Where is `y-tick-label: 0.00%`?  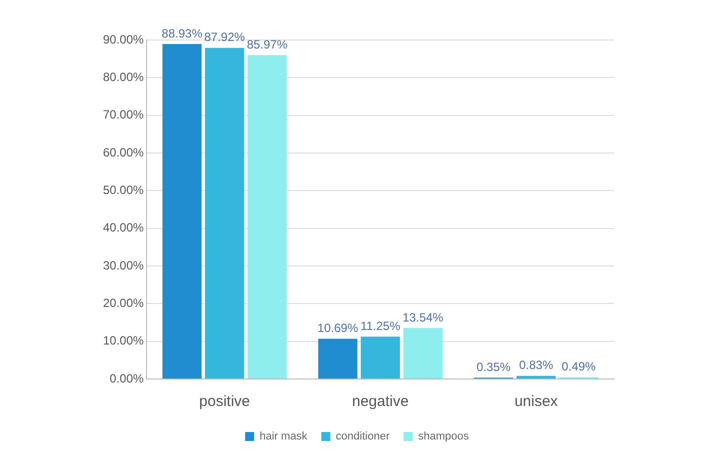
y-tick-label: 0.00% is located at coordinates (127, 378).